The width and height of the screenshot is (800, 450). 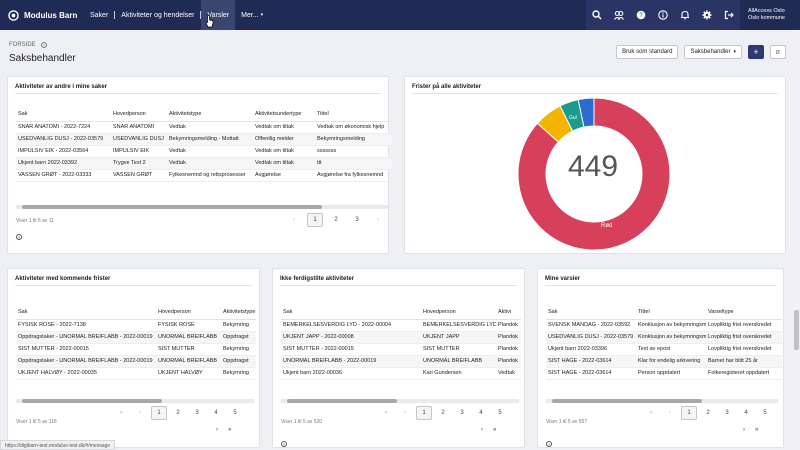 What do you see at coordinates (796, 240) in the screenshot?
I see `vertical-scrollbar` at bounding box center [796, 240].